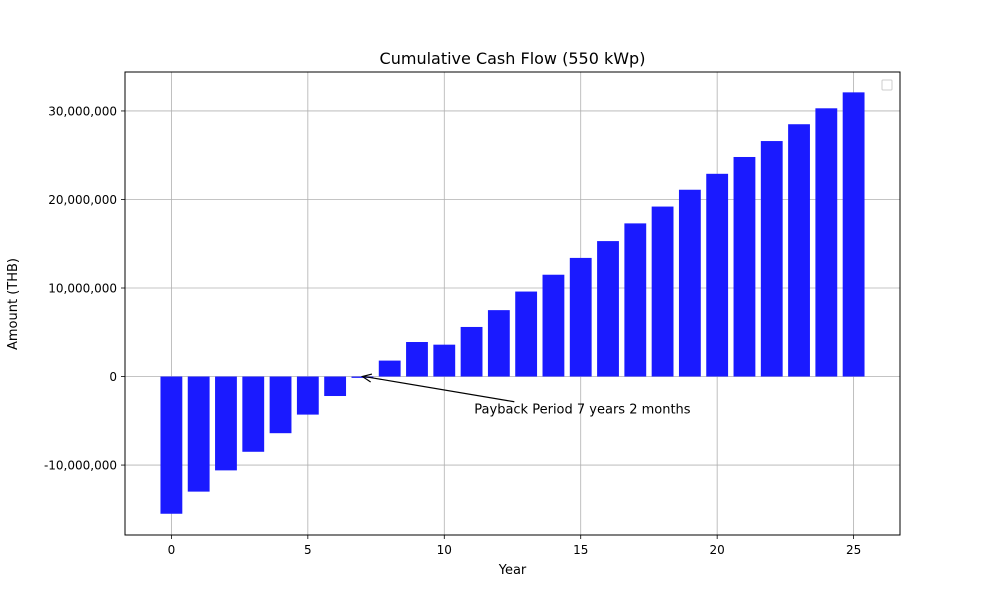  Describe the element at coordinates (308, 550) in the screenshot. I see `x-tick-label: 5` at that location.